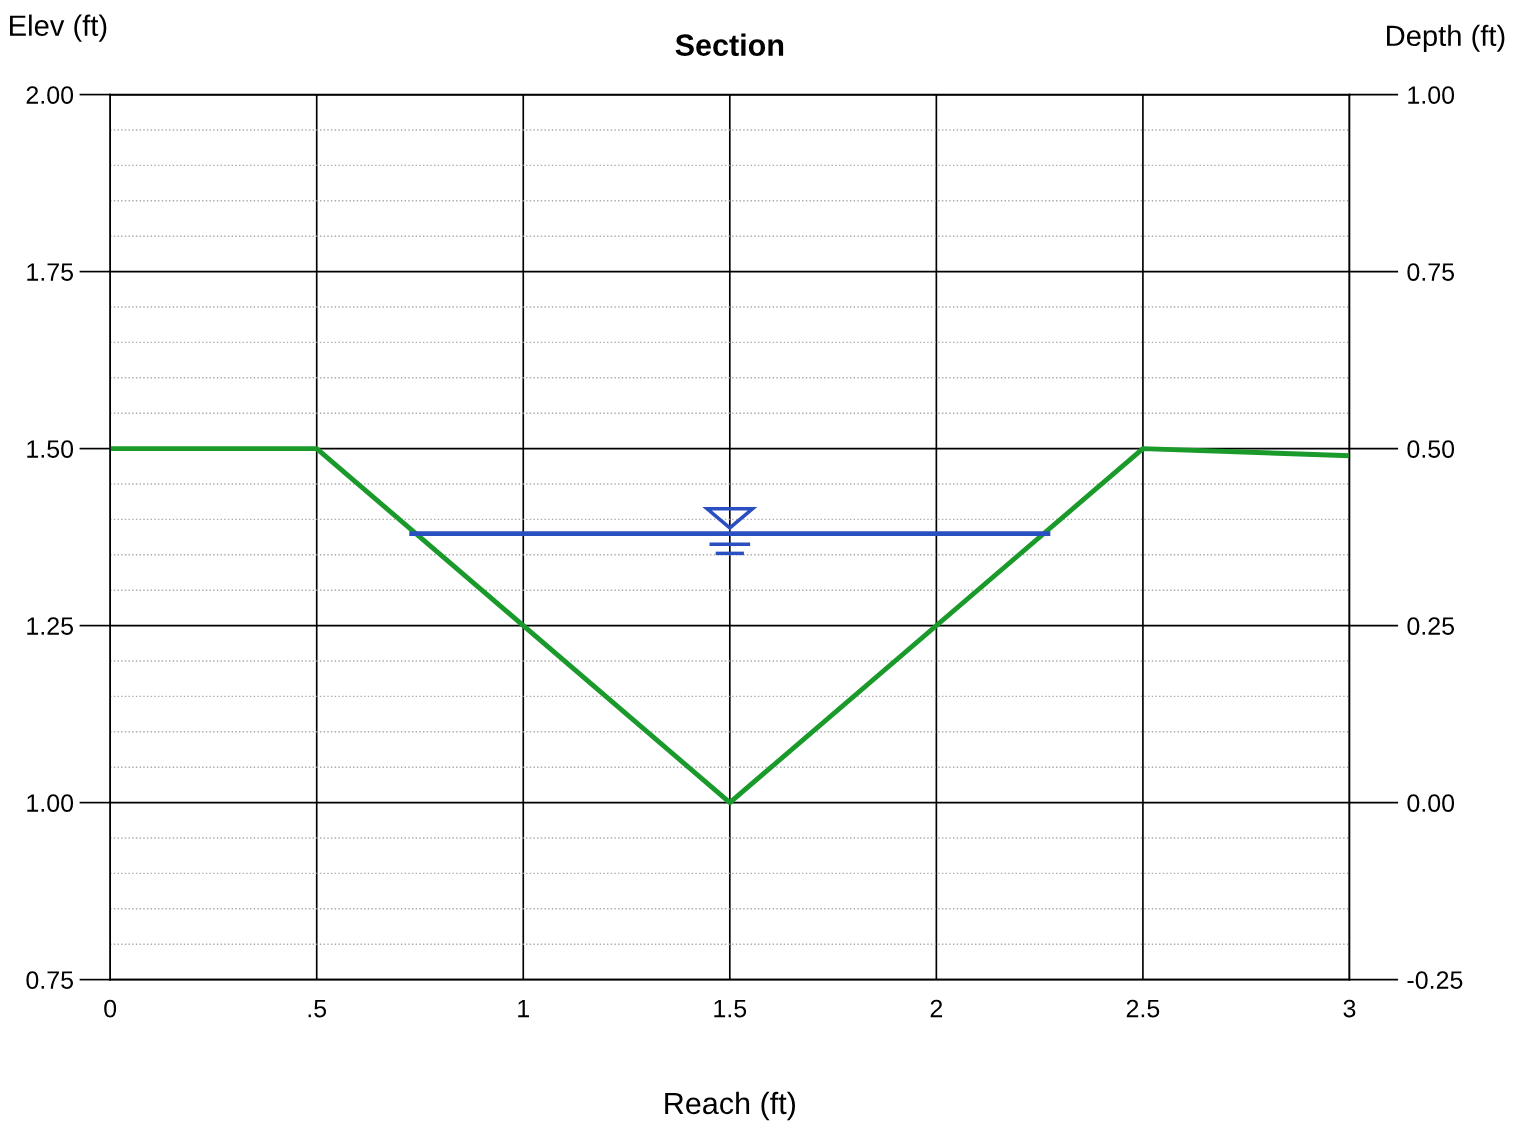 The height and width of the screenshot is (1126, 1530). Describe the element at coordinates (730, 1008) in the screenshot. I see `x-tick-label: 1.5` at that location.